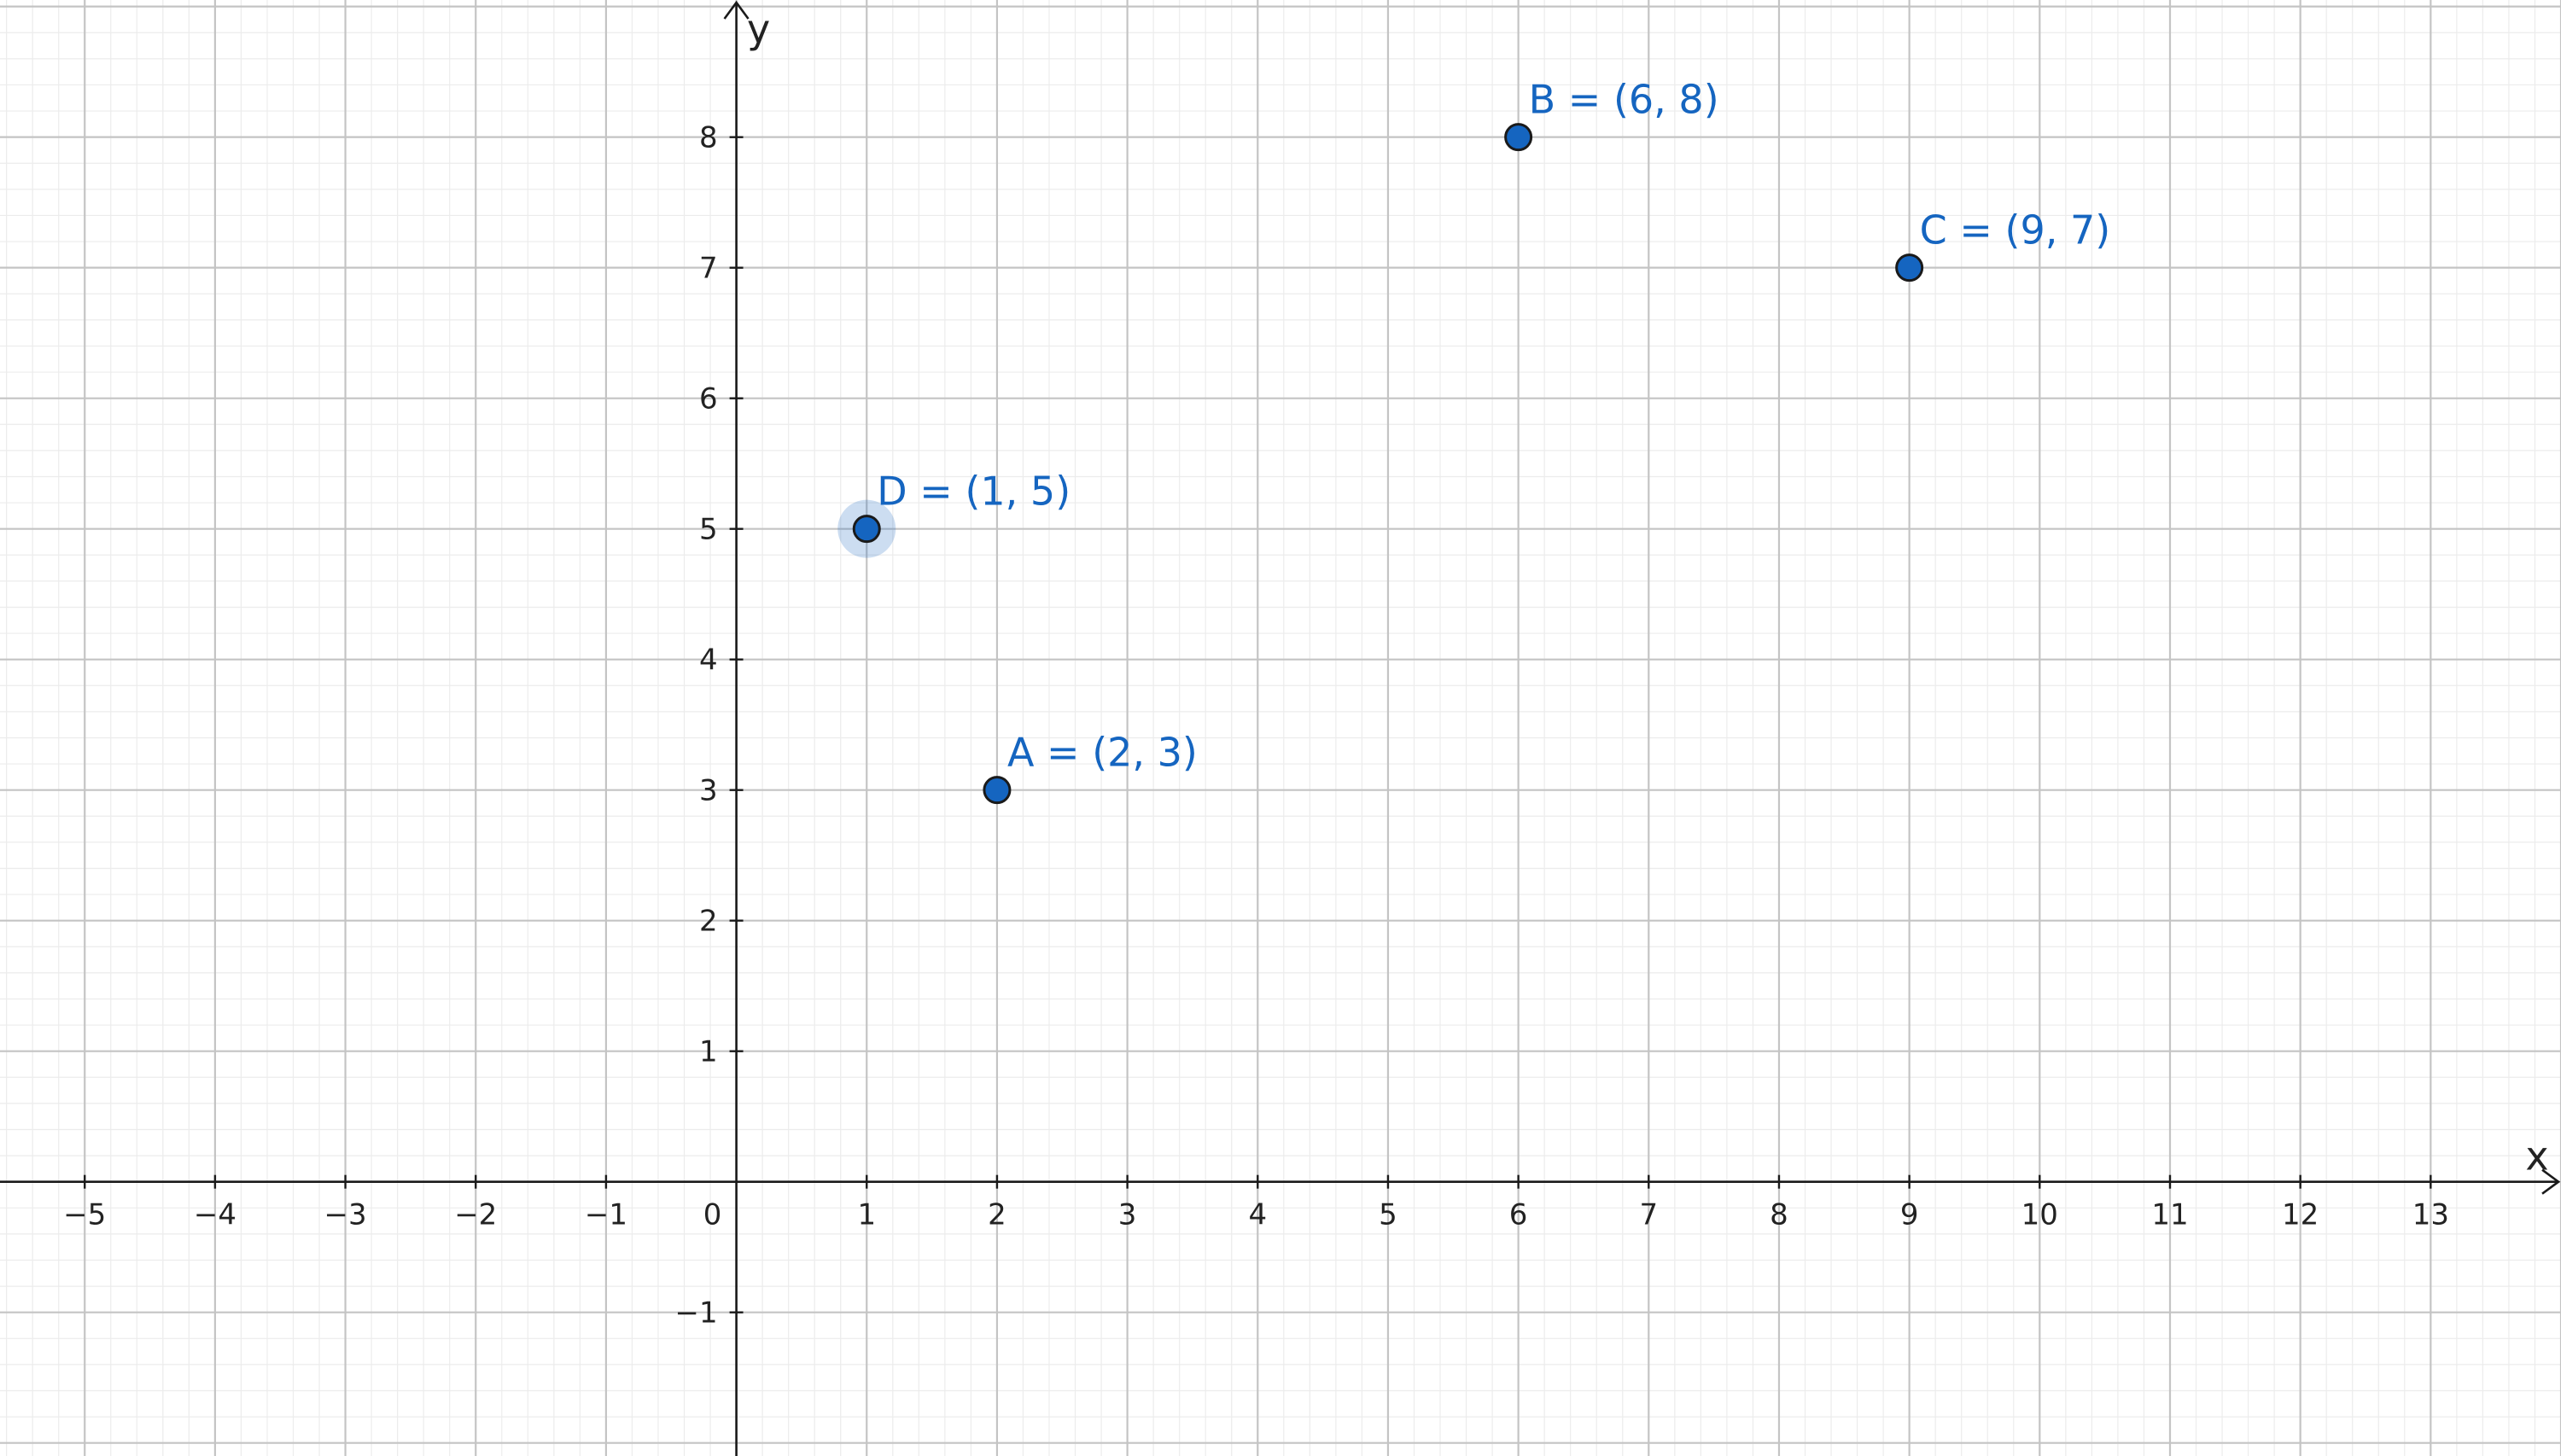 The image size is (2561, 1456). What do you see at coordinates (1624, 100) in the screenshot?
I see `point-label: B = (6, 8)` at bounding box center [1624, 100].